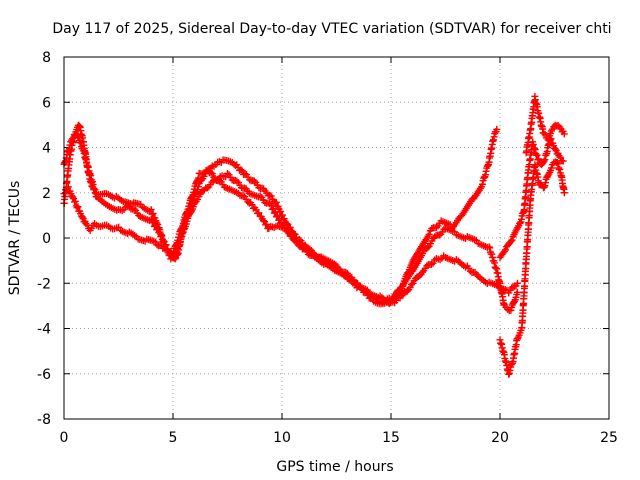 This screenshot has height=480, width=640. What do you see at coordinates (173, 438) in the screenshot?
I see `x-tick-label: 5` at bounding box center [173, 438].